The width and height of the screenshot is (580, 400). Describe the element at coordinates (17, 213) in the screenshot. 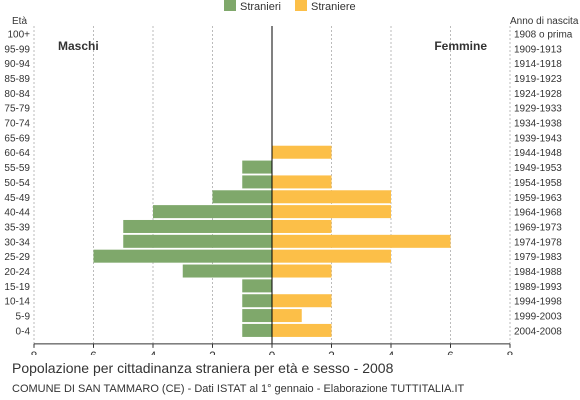

I see `age-group-label: 40-44` at that location.